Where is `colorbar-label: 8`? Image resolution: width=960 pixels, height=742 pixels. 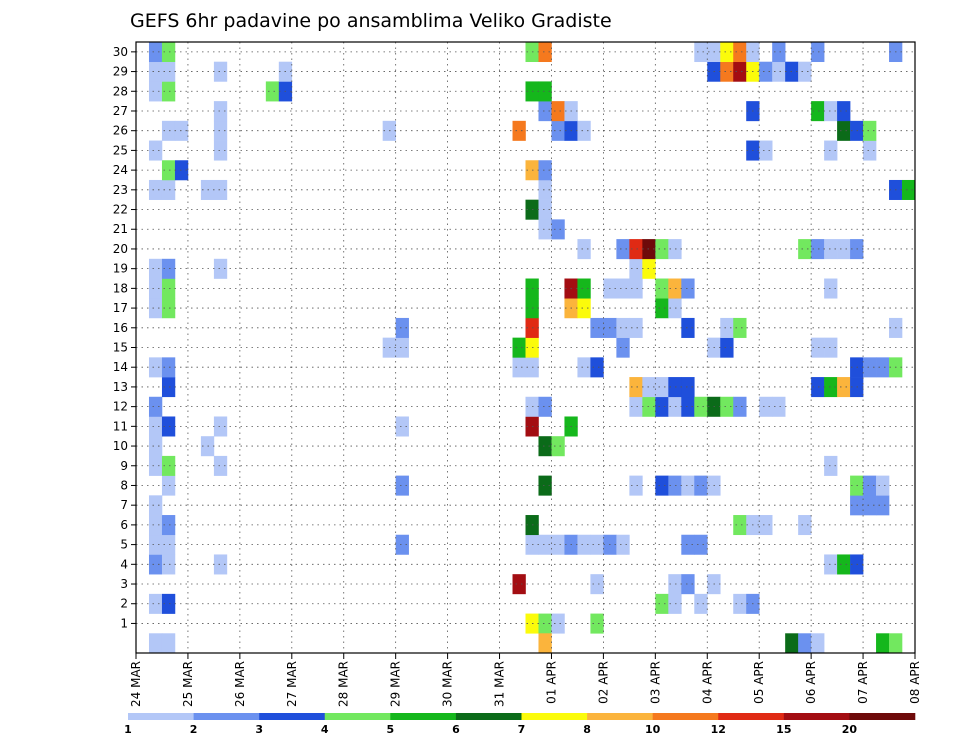
colorbar-label: 8 is located at coordinates (587, 729).